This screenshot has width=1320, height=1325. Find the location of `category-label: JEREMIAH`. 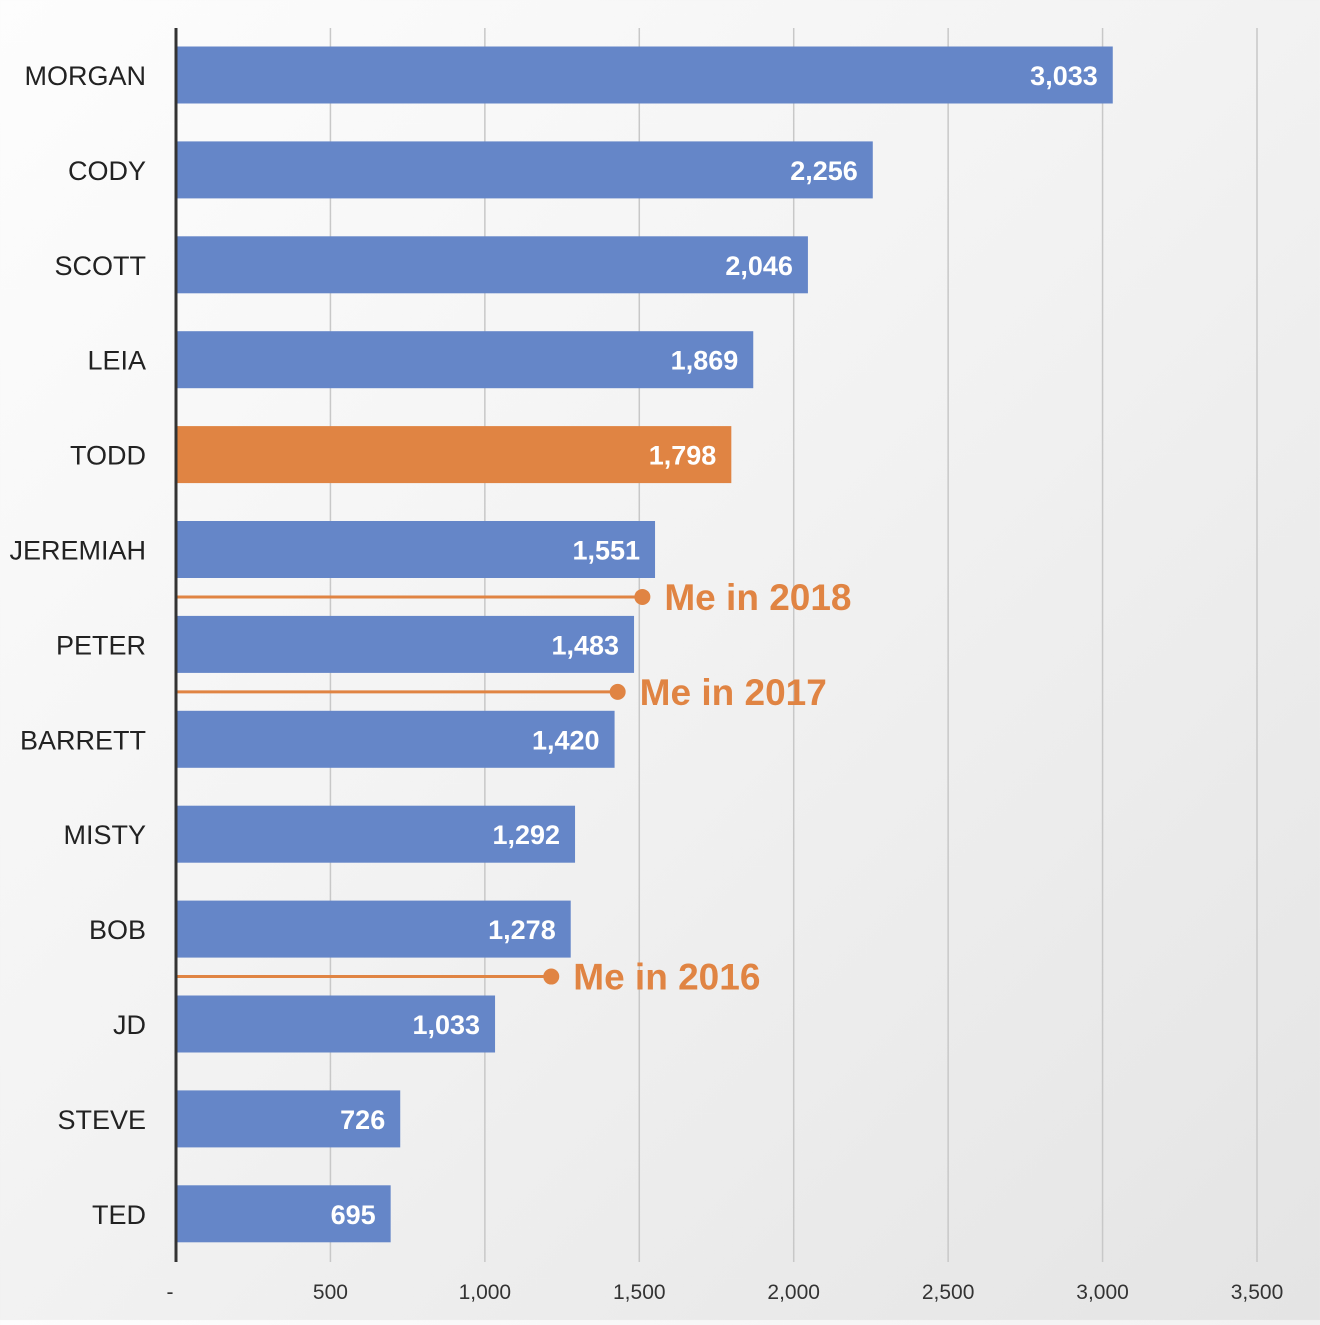

category-label: JEREMIAH is located at coordinates (77, 551).